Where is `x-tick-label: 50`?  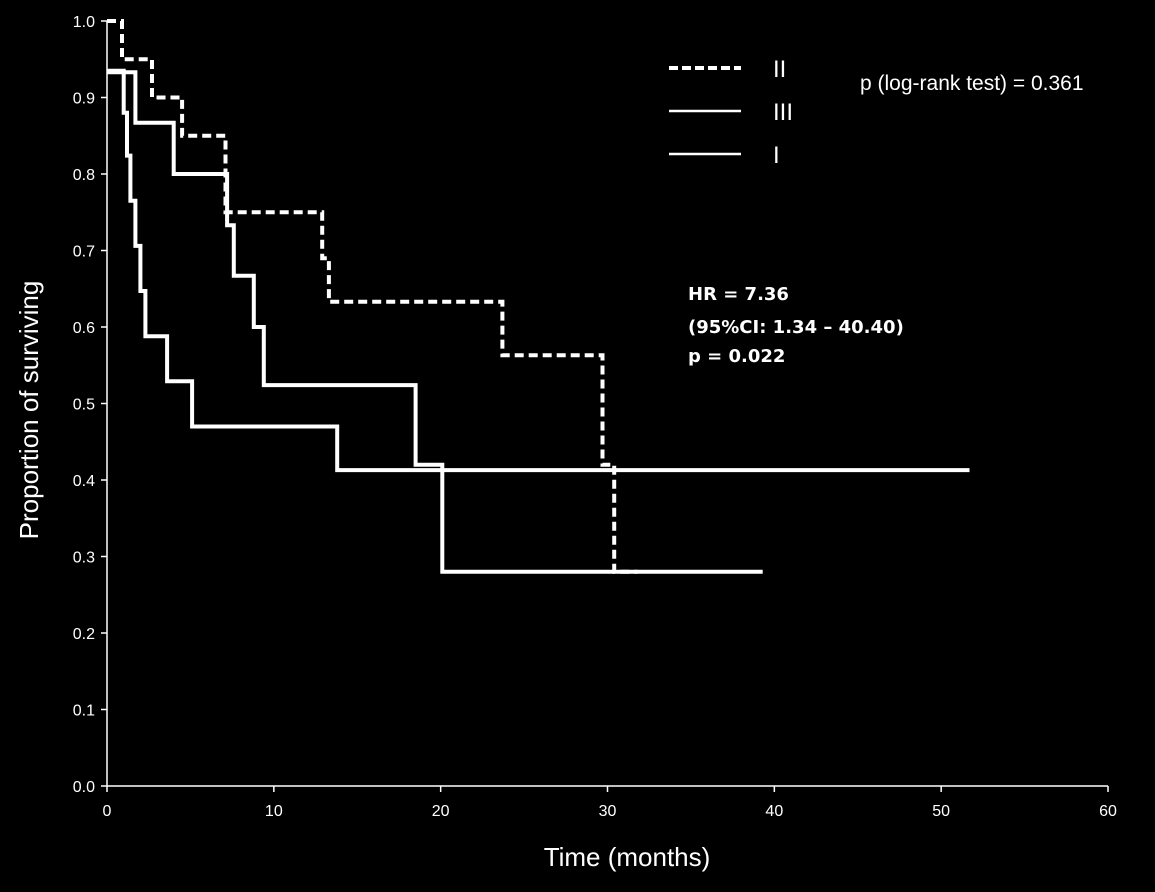 x-tick-label: 50 is located at coordinates (941, 811).